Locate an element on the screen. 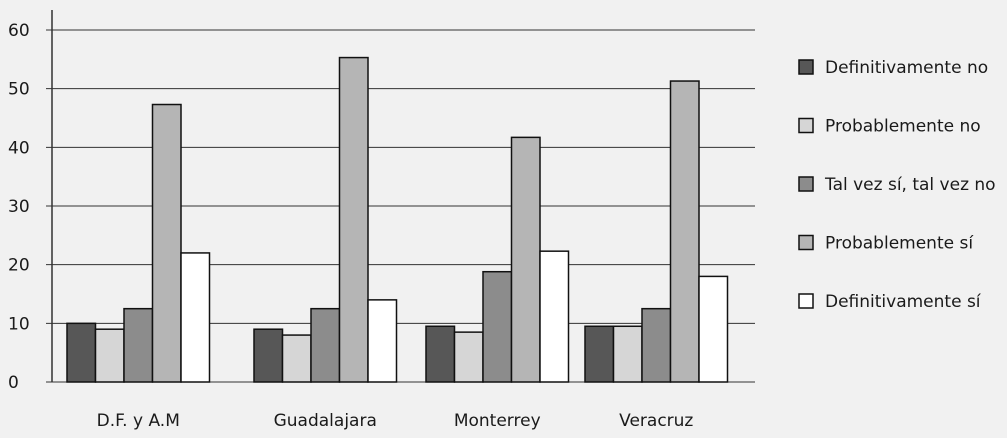  category-label: Monterrey is located at coordinates (497, 421).